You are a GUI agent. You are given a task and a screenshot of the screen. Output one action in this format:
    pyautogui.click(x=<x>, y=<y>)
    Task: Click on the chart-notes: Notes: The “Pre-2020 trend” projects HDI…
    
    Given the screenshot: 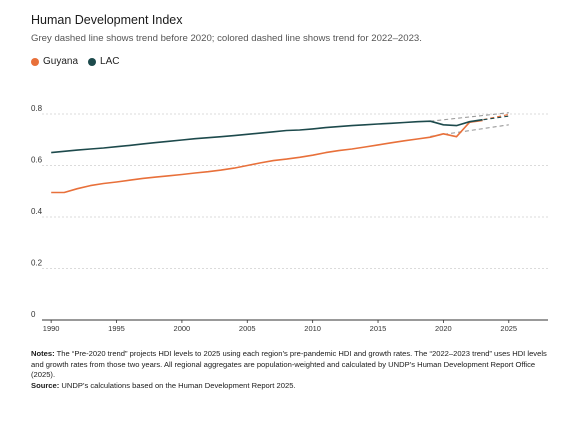 What is the action you would take?
    pyautogui.click(x=291, y=370)
    